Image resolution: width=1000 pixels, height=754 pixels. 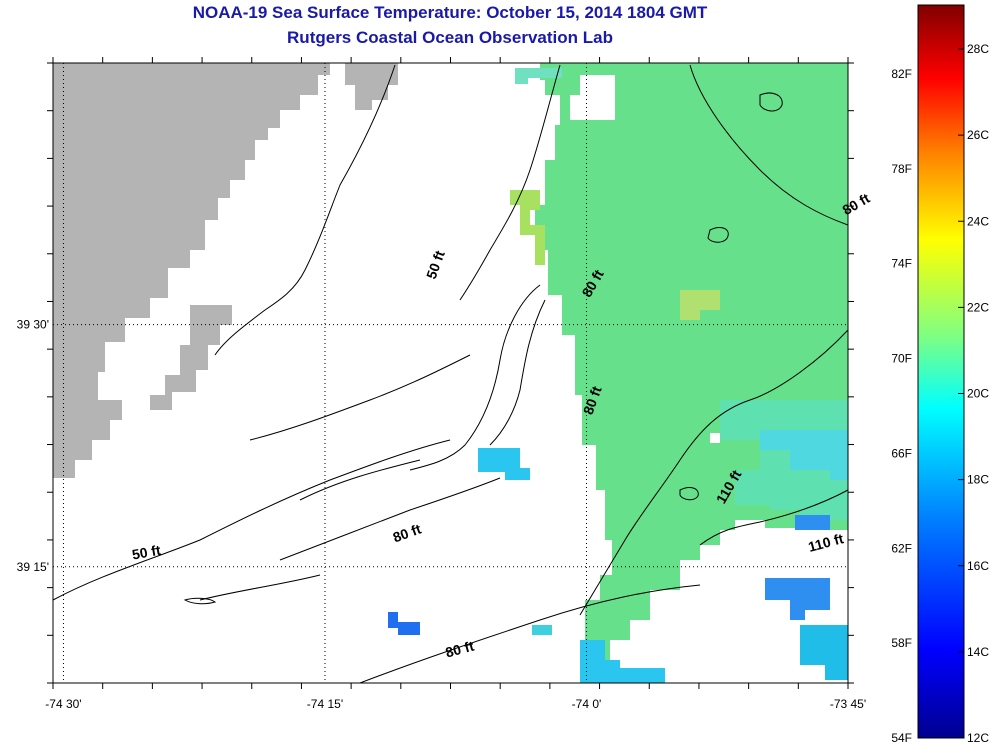 What do you see at coordinates (33, 325) in the screenshot?
I see `lat-tick-label: 39 30'` at bounding box center [33, 325].